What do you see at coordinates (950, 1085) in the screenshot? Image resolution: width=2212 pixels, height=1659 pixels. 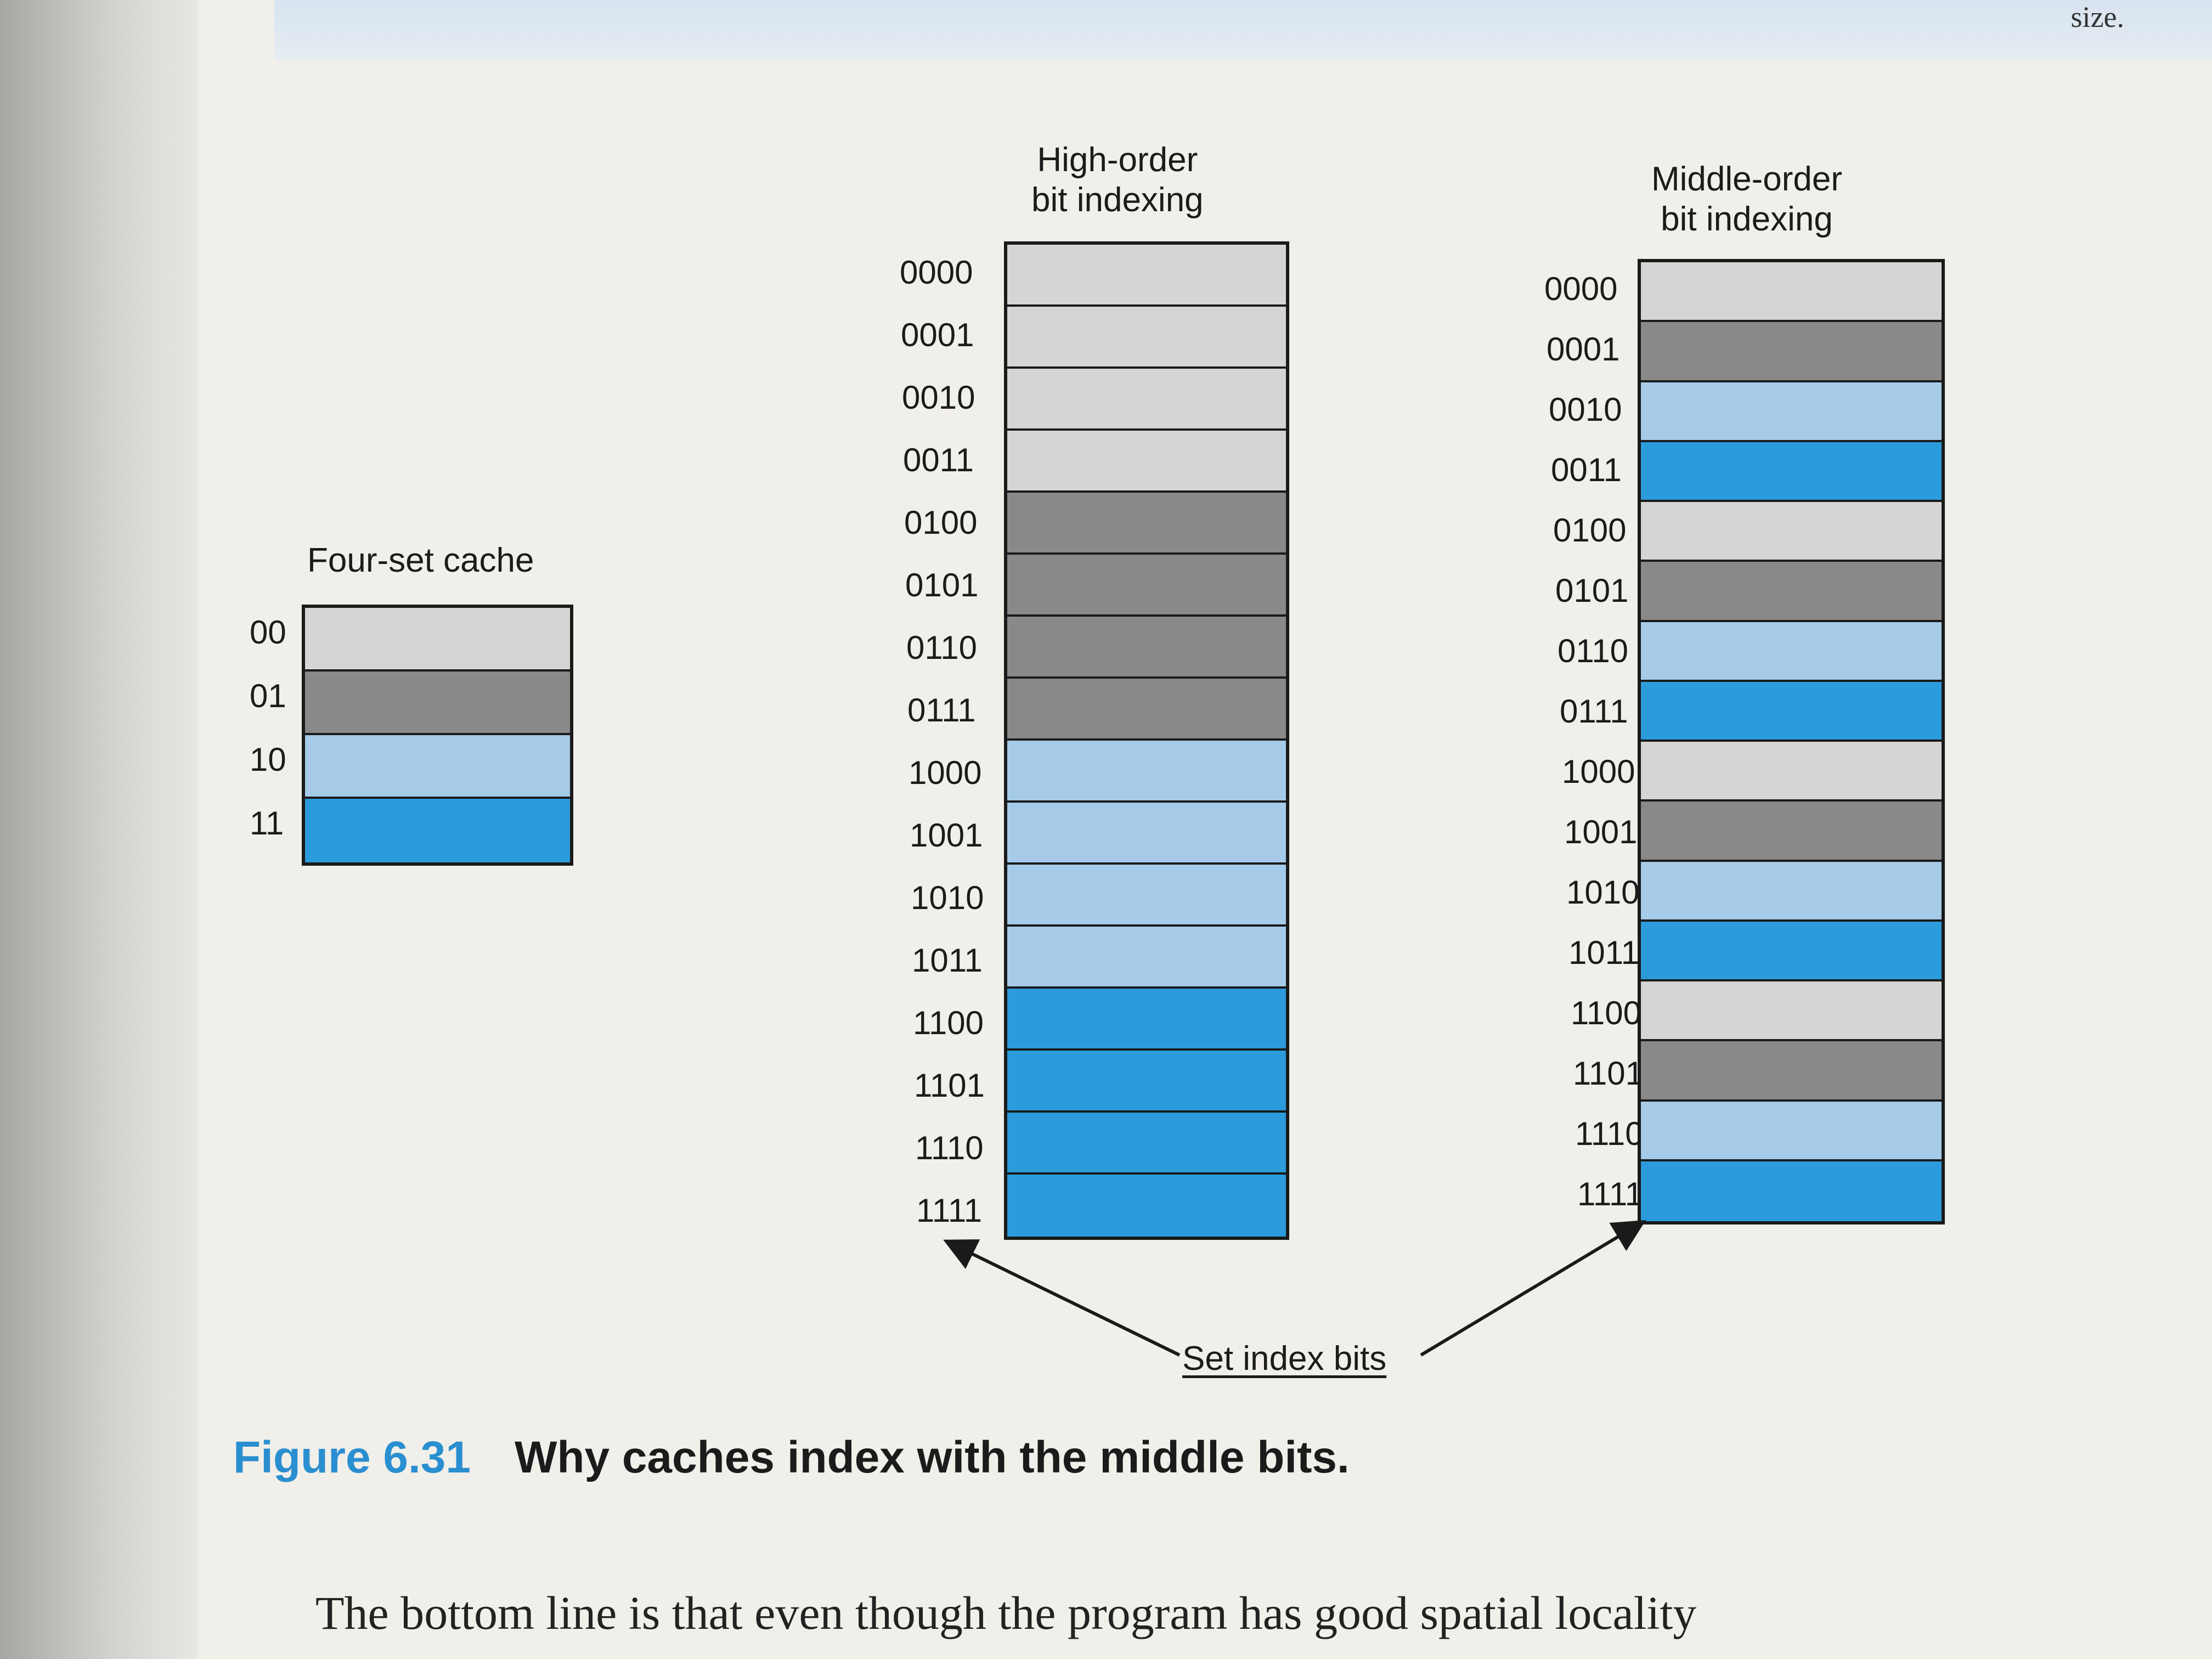 I see `address-label-1101: 1101` at bounding box center [950, 1085].